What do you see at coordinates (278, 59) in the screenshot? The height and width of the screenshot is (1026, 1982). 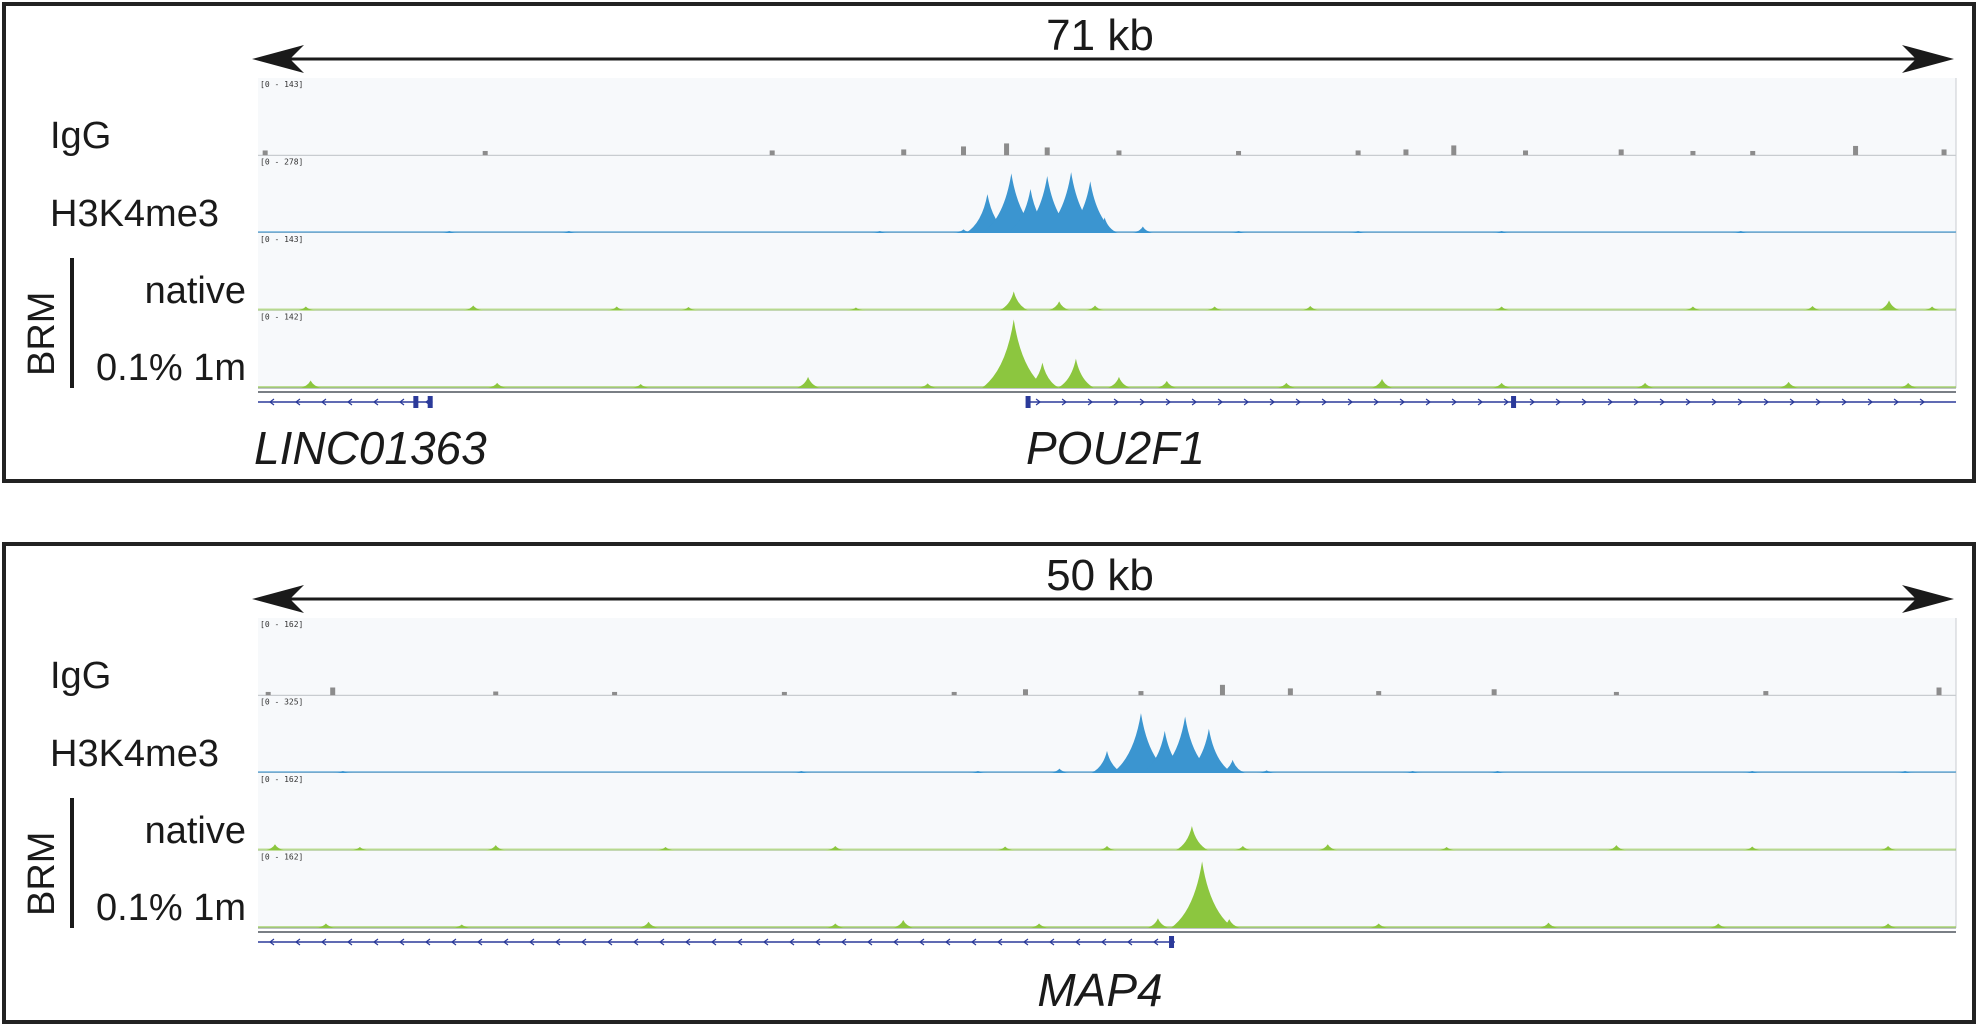 I see `scale-bar-left-arrow` at bounding box center [278, 59].